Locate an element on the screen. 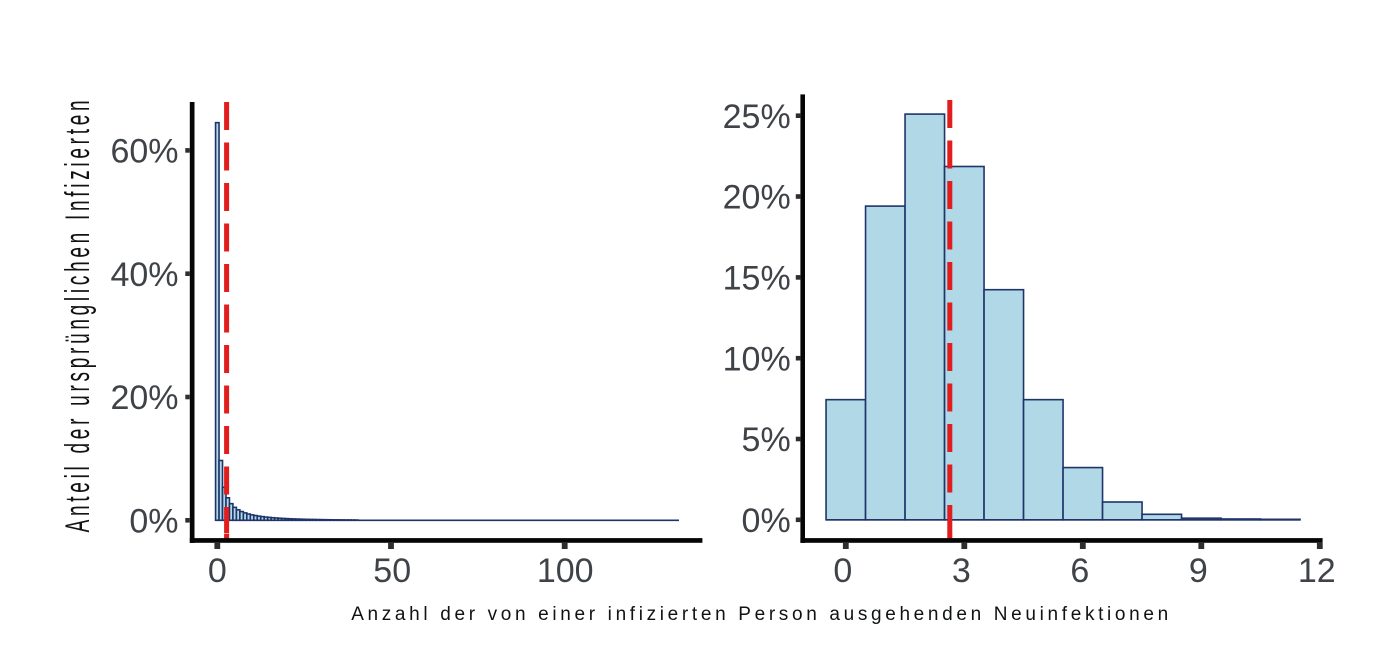  svg-text: 5% is located at coordinates (766, 440).